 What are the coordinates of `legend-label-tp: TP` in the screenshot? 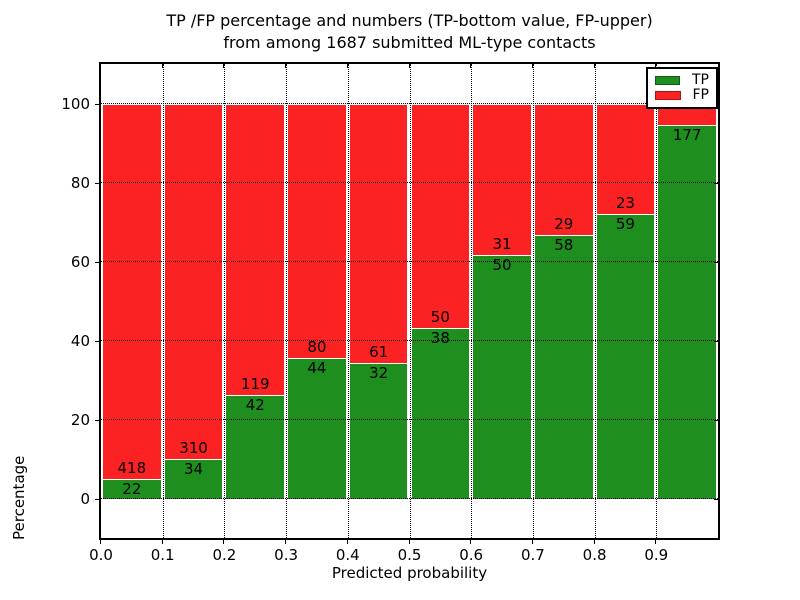 It's located at (700, 80).